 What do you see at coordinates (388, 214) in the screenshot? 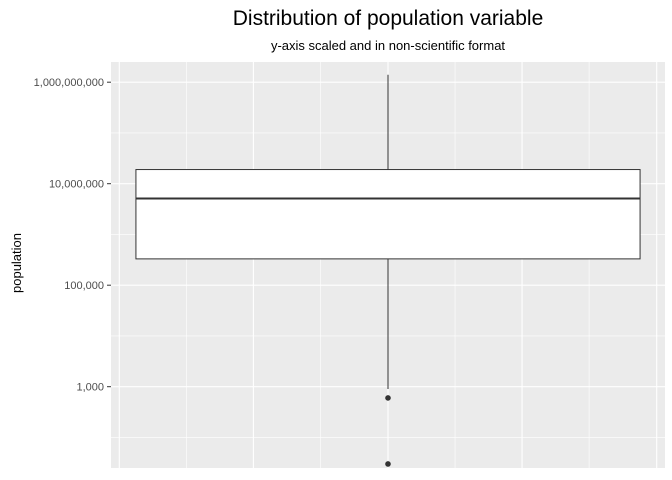
I see `box-iqr` at bounding box center [388, 214].